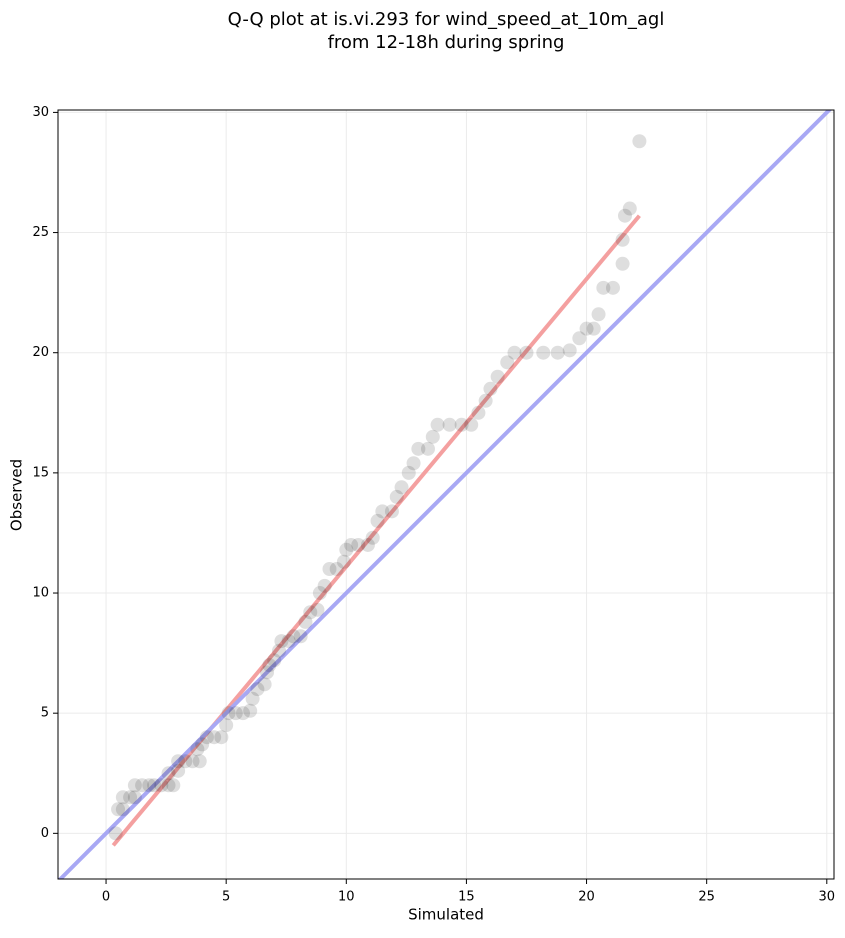 The height and width of the screenshot is (938, 845). What do you see at coordinates (226, 897) in the screenshot?
I see `x-tick-label: 5` at bounding box center [226, 897].